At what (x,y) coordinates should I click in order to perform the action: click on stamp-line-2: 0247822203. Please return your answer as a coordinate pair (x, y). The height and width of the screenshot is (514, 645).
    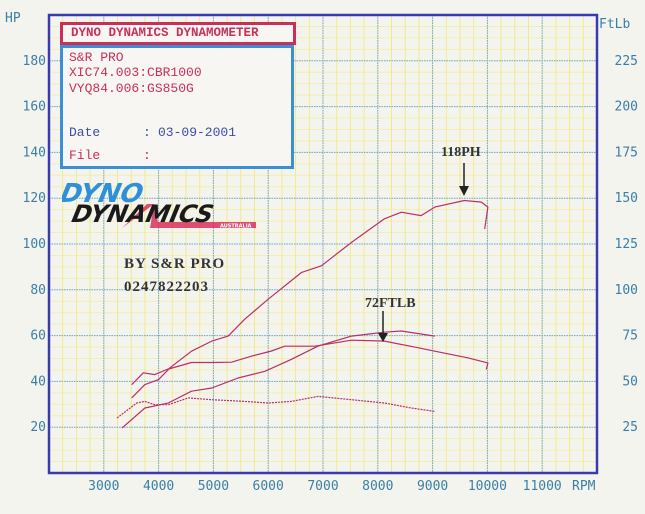
    Looking at the image, I should click on (166, 287).